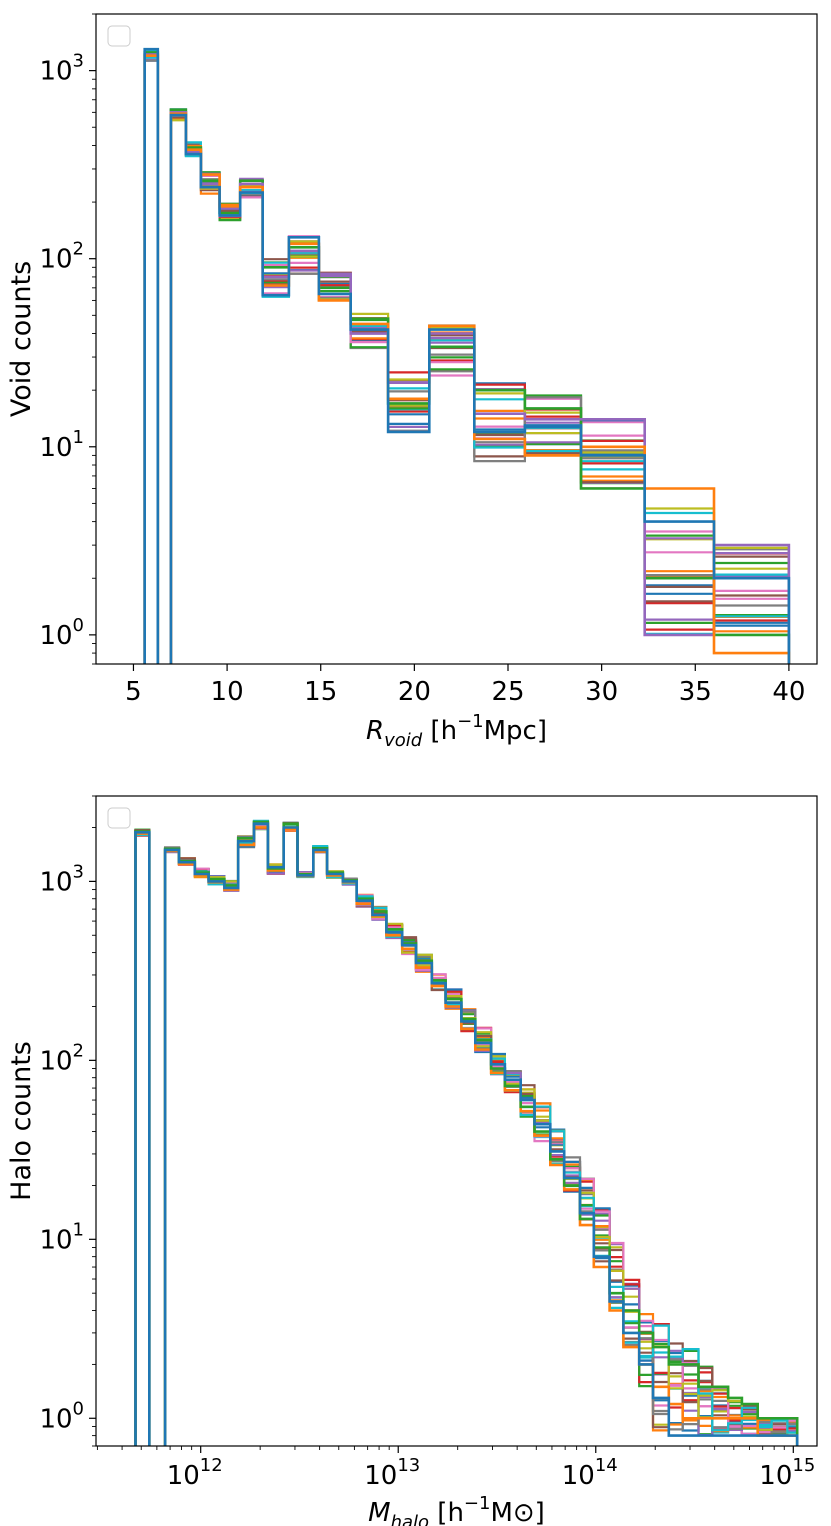 This screenshot has height=1526, width=831. I want to click on x-label-sub: halo, so click(410, 1519).